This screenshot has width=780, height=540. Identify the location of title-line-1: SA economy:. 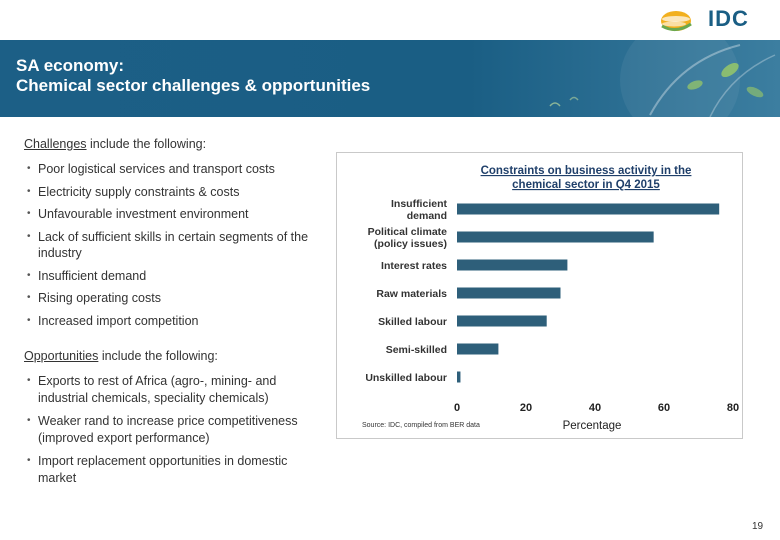
(70, 65).